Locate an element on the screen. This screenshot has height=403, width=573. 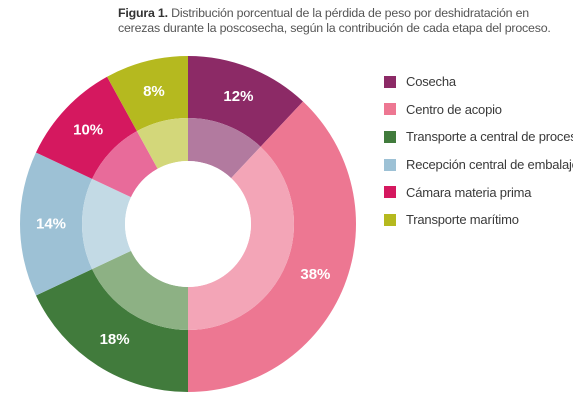
legend-item-cosecha: Cosecha is located at coordinates (478, 82).